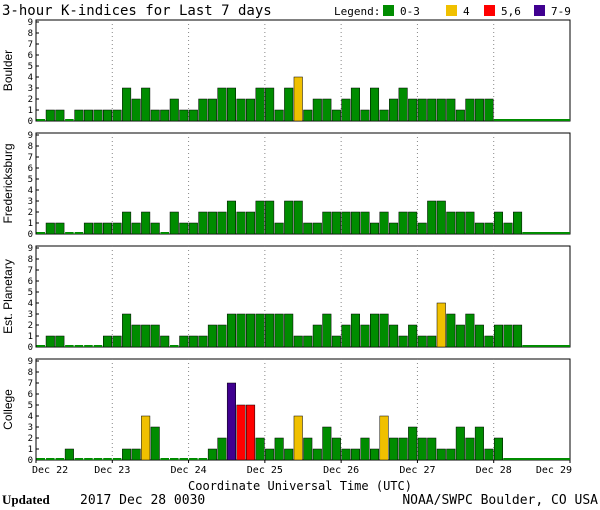 The height and width of the screenshot is (510, 600). I want to click on updated-label: Updated, so click(26, 499).